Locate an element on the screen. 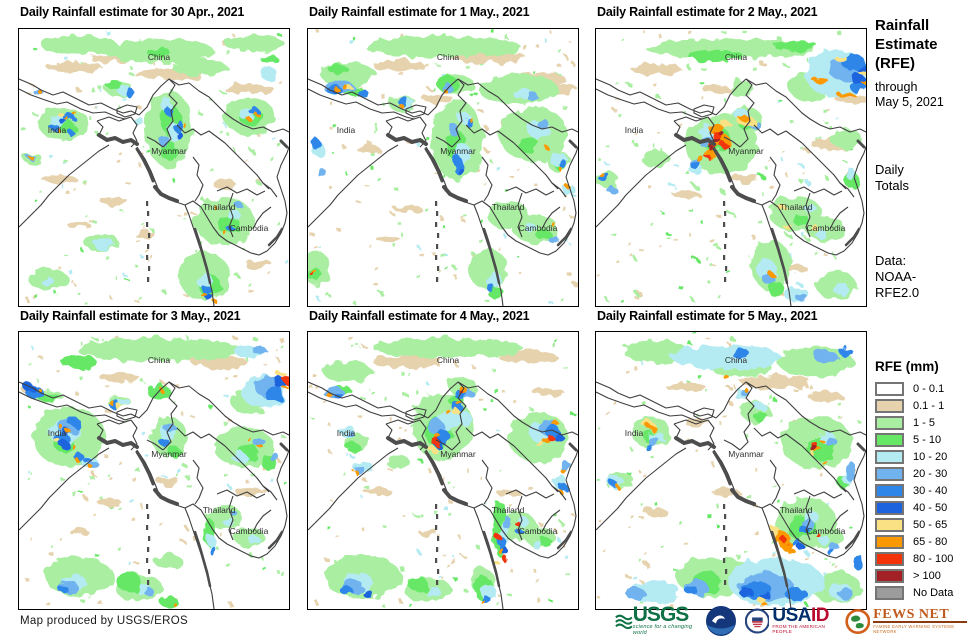 Image resolution: width=967 pixels, height=639 pixels. noaa-logo is located at coordinates (720, 621).